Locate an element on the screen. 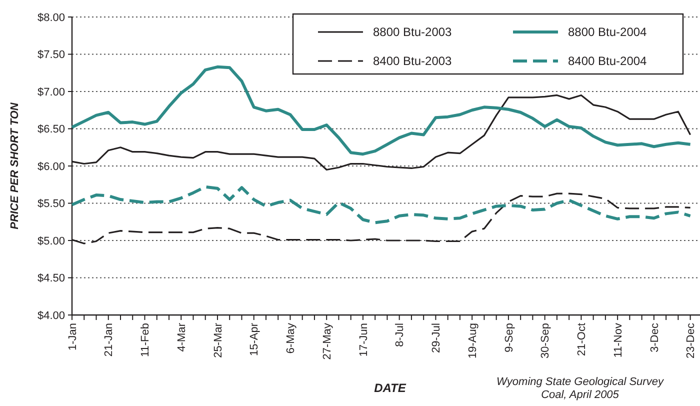 The image size is (700, 406). y-tick-label: $5.50 is located at coordinates (51, 204).